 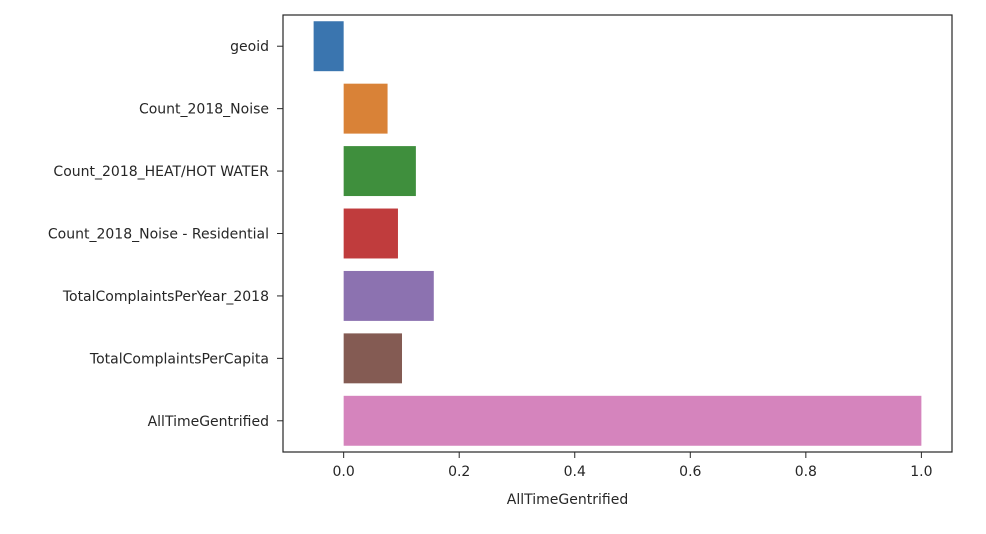 What do you see at coordinates (161, 172) in the screenshot?
I see `y-tick-label-count-2018-heat-hot-water: Count_2018_HEAT/HOT WATER` at bounding box center [161, 172].